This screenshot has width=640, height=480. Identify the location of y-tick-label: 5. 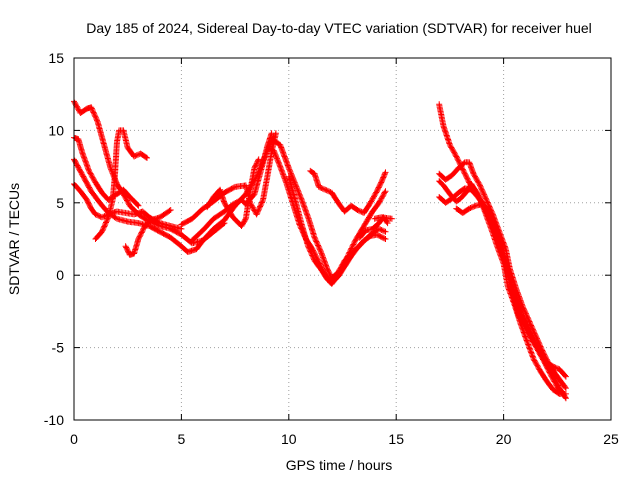
(60, 203).